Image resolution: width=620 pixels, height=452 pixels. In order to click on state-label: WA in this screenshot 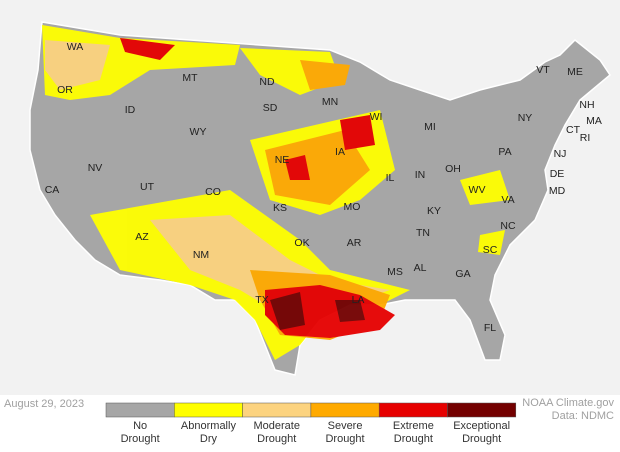, I will do `click(75, 47)`.